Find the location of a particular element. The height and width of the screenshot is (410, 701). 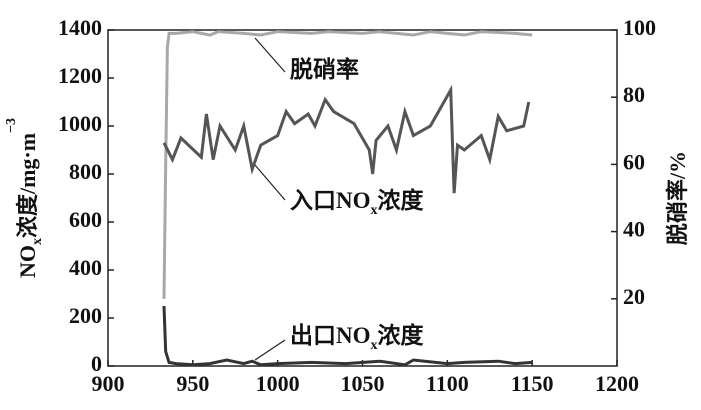

y-tick-label: 1400 is located at coordinates (80, 27).